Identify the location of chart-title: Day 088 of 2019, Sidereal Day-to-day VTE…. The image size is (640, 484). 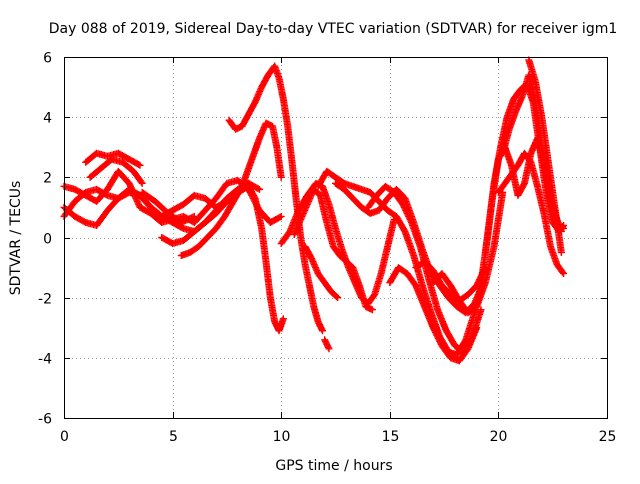
(333, 29).